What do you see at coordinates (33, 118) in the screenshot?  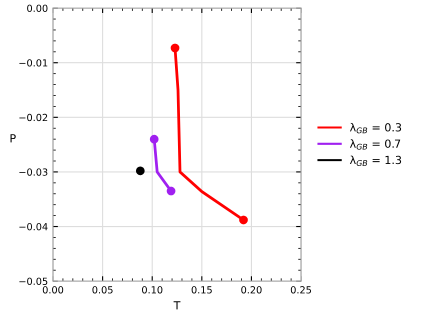 I see `y-tick-label: −0.02` at bounding box center [33, 118].